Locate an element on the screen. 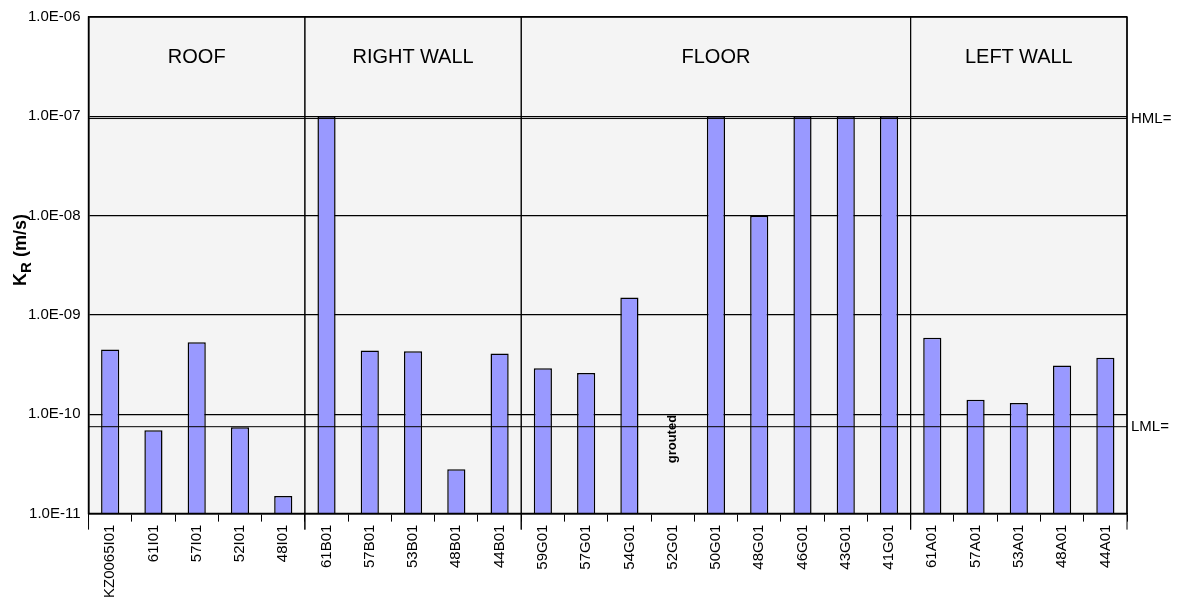 The height and width of the screenshot is (605, 1177). x-tick-label: 48I01 is located at coordinates (282, 543).